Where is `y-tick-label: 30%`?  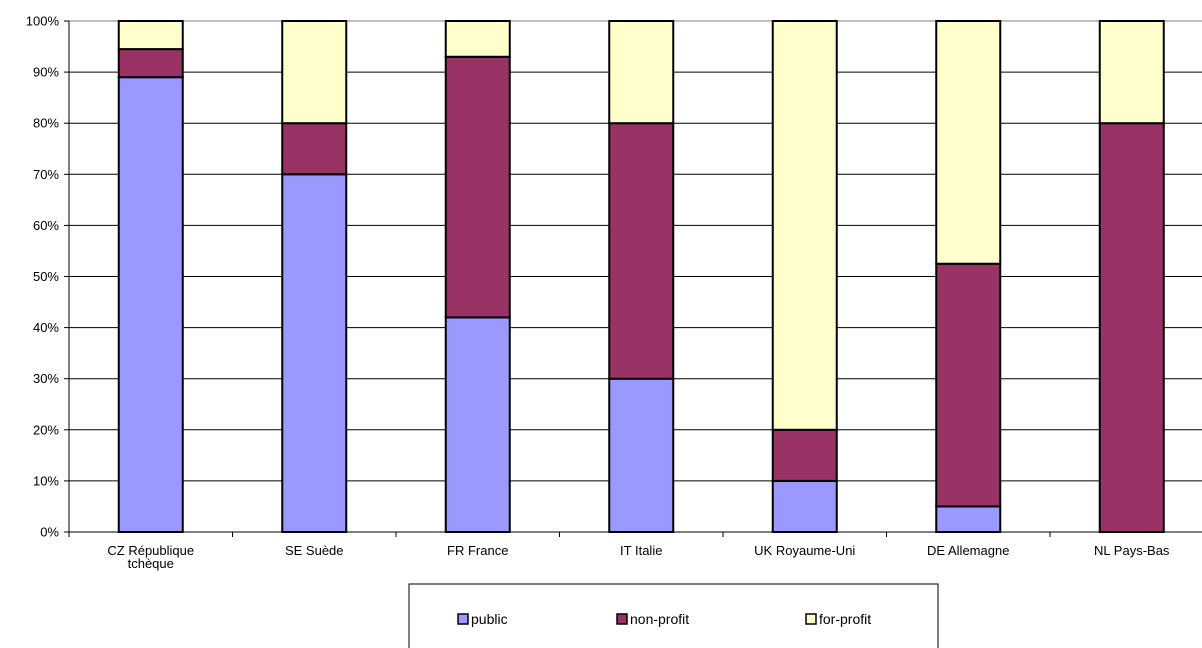 y-tick-label: 30% is located at coordinates (46, 378).